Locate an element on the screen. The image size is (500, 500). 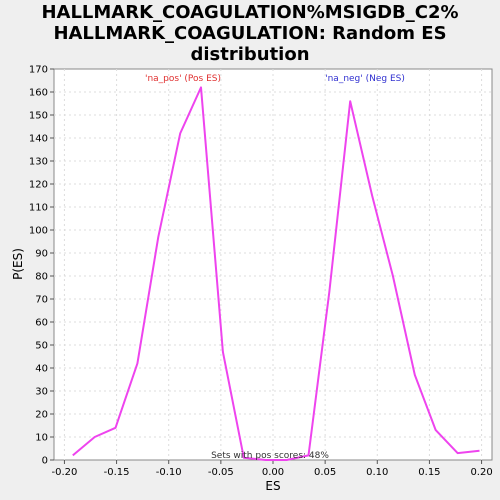
x-axis-label: ES is located at coordinates (272, 486).